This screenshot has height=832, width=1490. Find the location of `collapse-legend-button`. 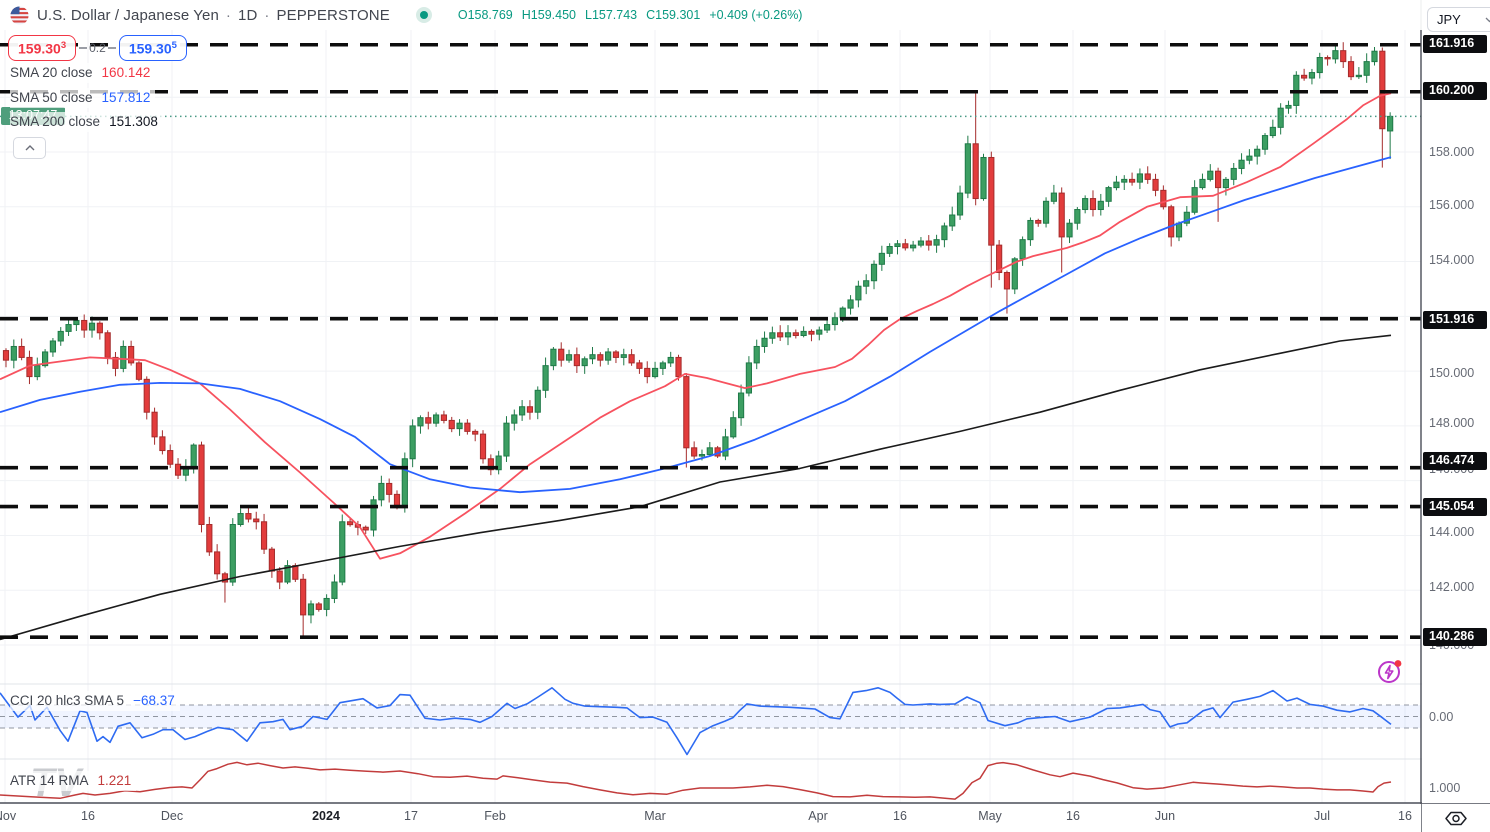

collapse-legend-button is located at coordinates (29, 148).